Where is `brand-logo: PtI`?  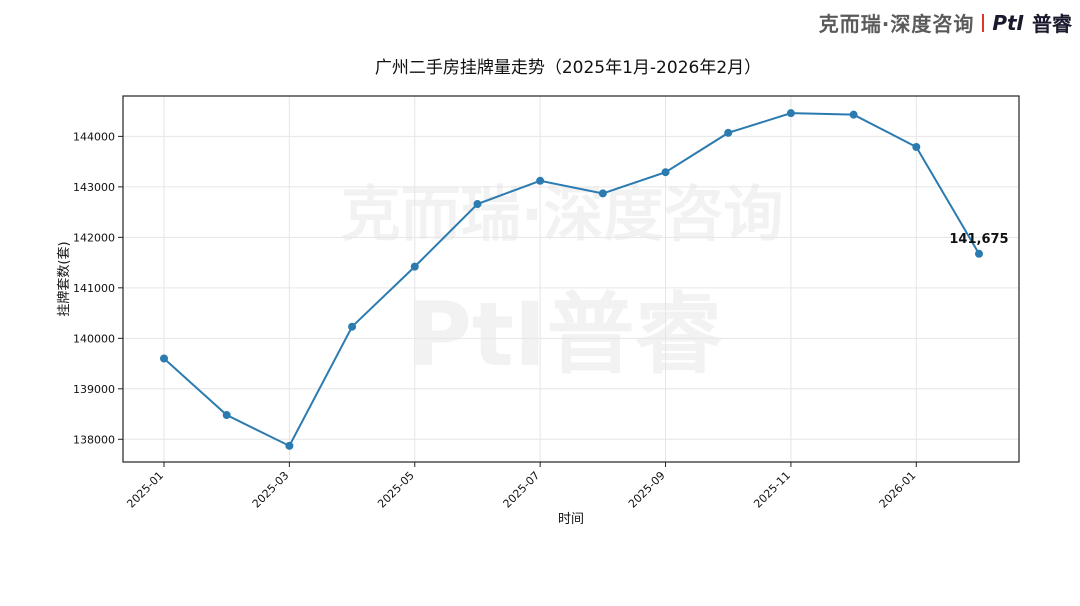 brand-logo: PtI is located at coordinates (1008, 22).